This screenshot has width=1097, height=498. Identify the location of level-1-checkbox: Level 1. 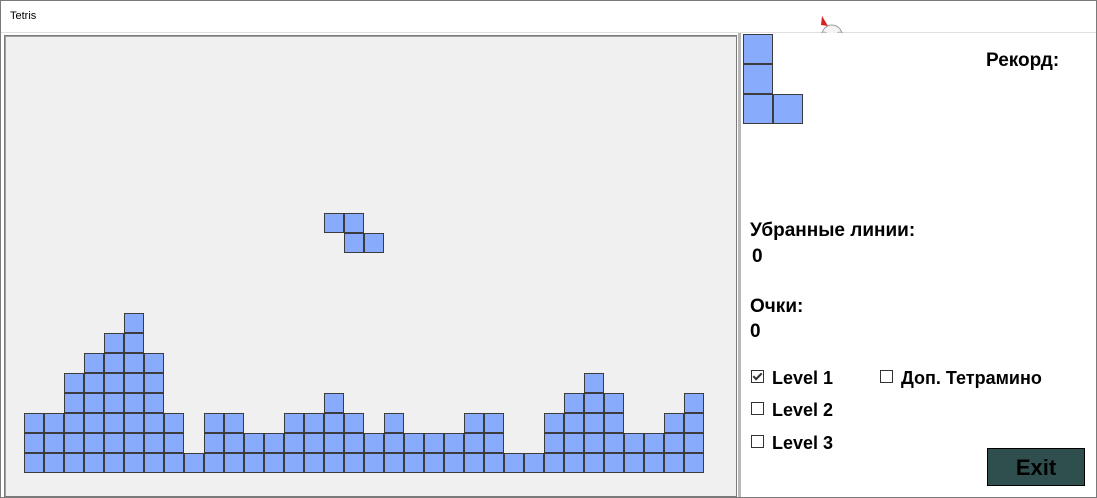
(792, 378).